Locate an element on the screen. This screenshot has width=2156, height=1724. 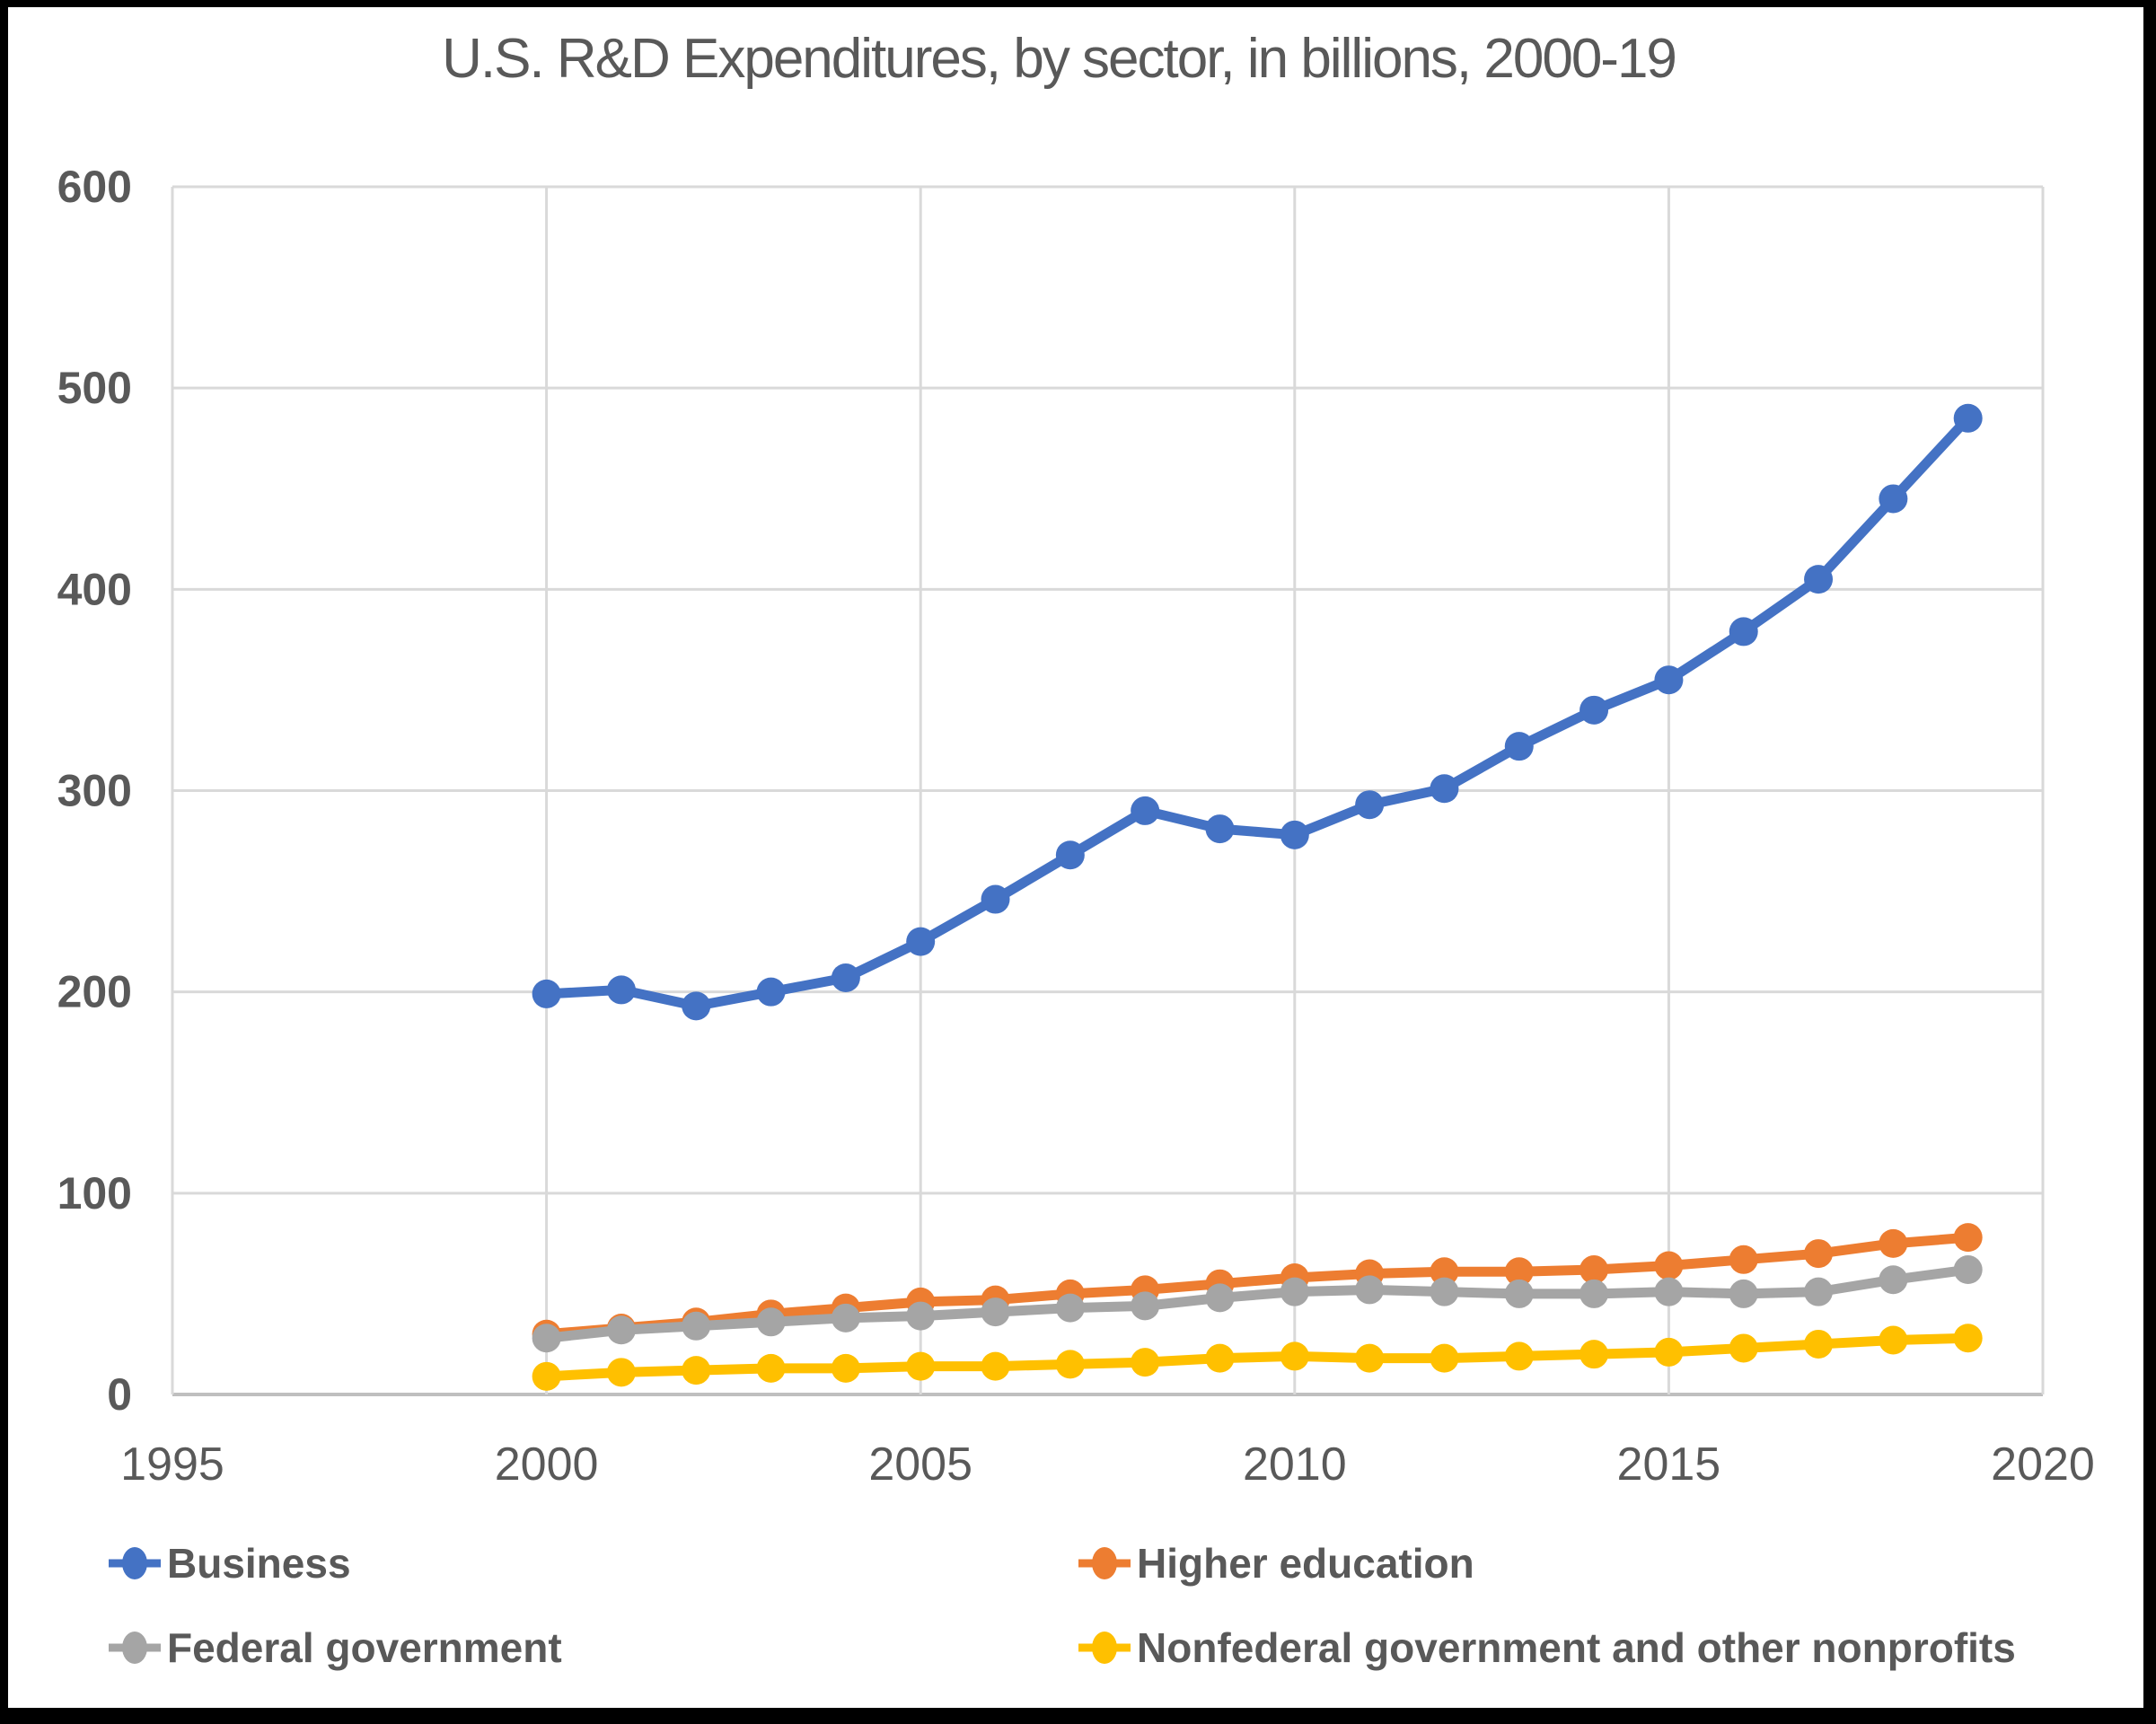
legend-label-higher-education: Higher education is located at coordinates (1305, 1563).